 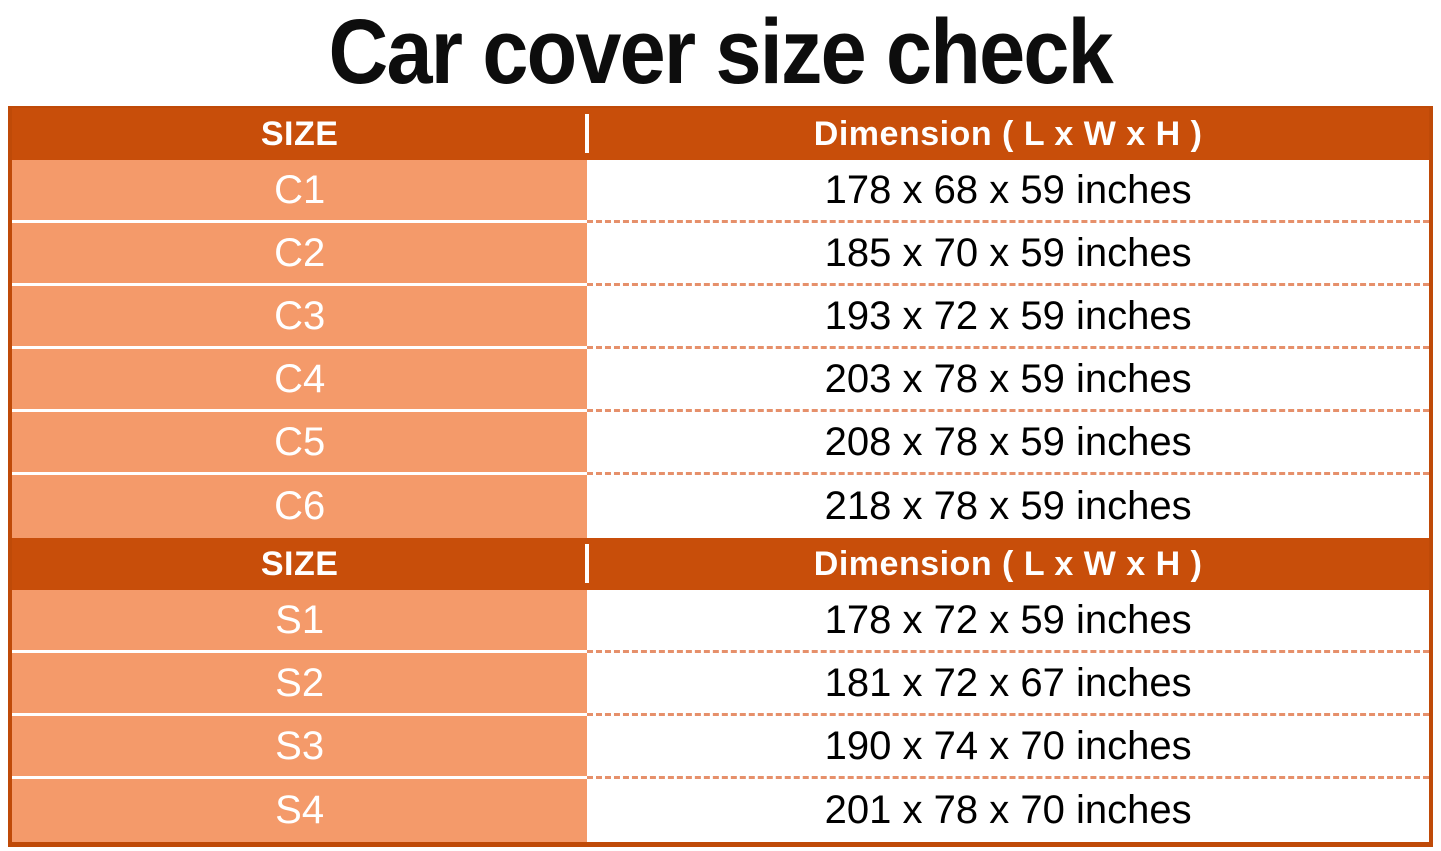 What do you see at coordinates (1008, 621) in the screenshot?
I see `dimension-cell: 178 x 72 x 59 inches` at bounding box center [1008, 621].